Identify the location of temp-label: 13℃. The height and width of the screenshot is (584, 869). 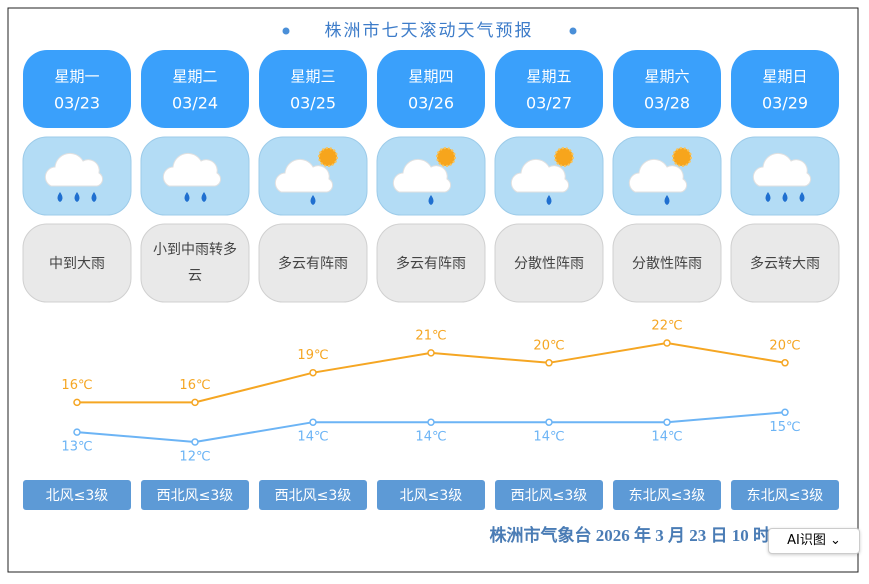
(76, 447).